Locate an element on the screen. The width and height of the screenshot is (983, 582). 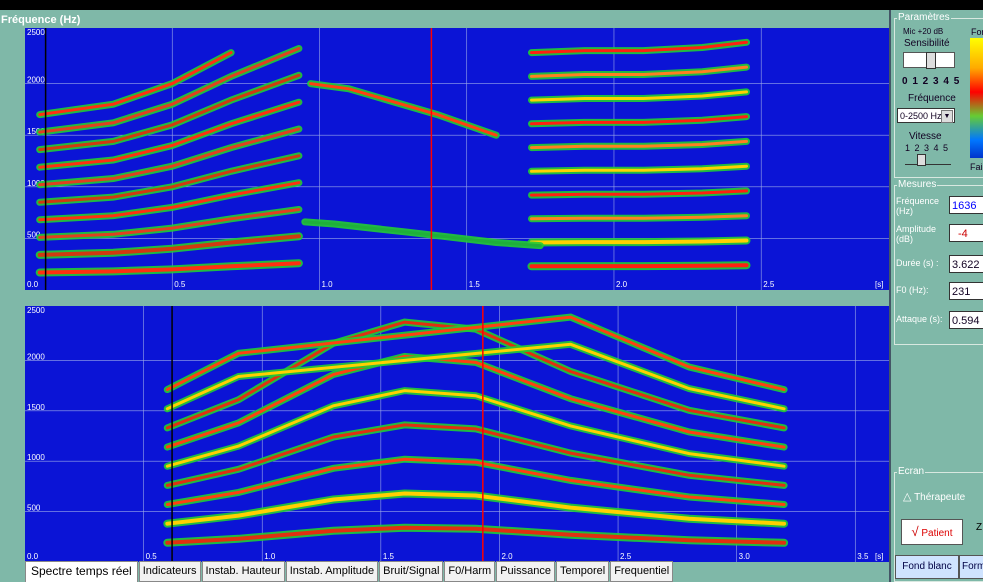
fond-blanc-button: Fond blanc is located at coordinates (927, 567).